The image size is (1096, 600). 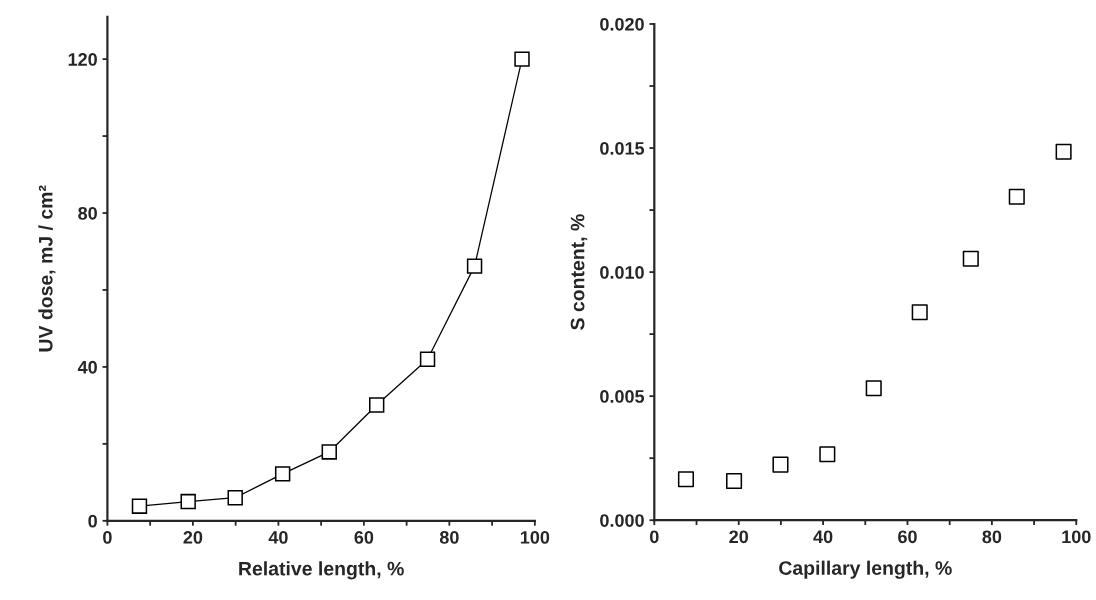 I want to click on y-tick-label: 0.010, so click(x=622, y=272).